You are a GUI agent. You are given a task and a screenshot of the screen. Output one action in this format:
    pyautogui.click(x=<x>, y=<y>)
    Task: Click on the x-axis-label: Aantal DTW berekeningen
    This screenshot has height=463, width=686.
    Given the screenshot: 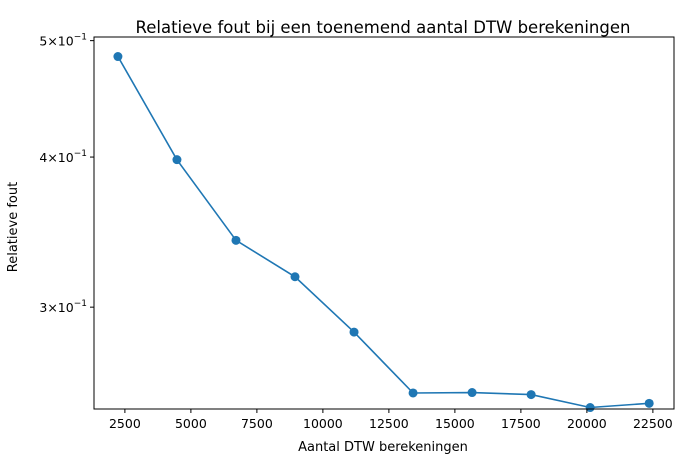 What is the action you would take?
    pyautogui.click(x=383, y=447)
    